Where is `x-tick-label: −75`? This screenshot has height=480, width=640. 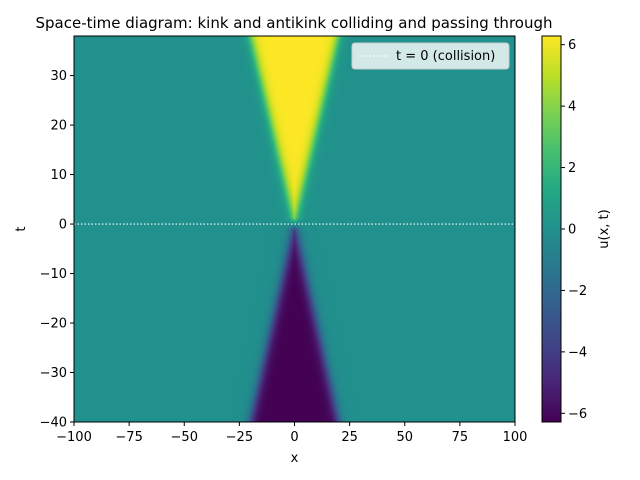 x-tick-label: −75 is located at coordinates (128, 437).